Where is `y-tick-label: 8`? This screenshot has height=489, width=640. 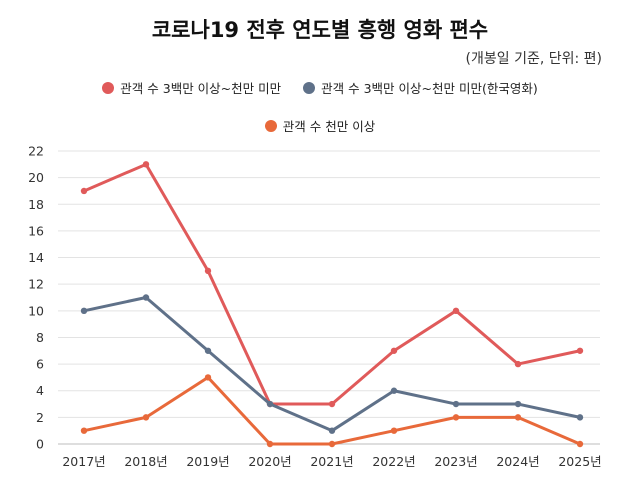 y-tick-label: 8 is located at coordinates (40, 337).